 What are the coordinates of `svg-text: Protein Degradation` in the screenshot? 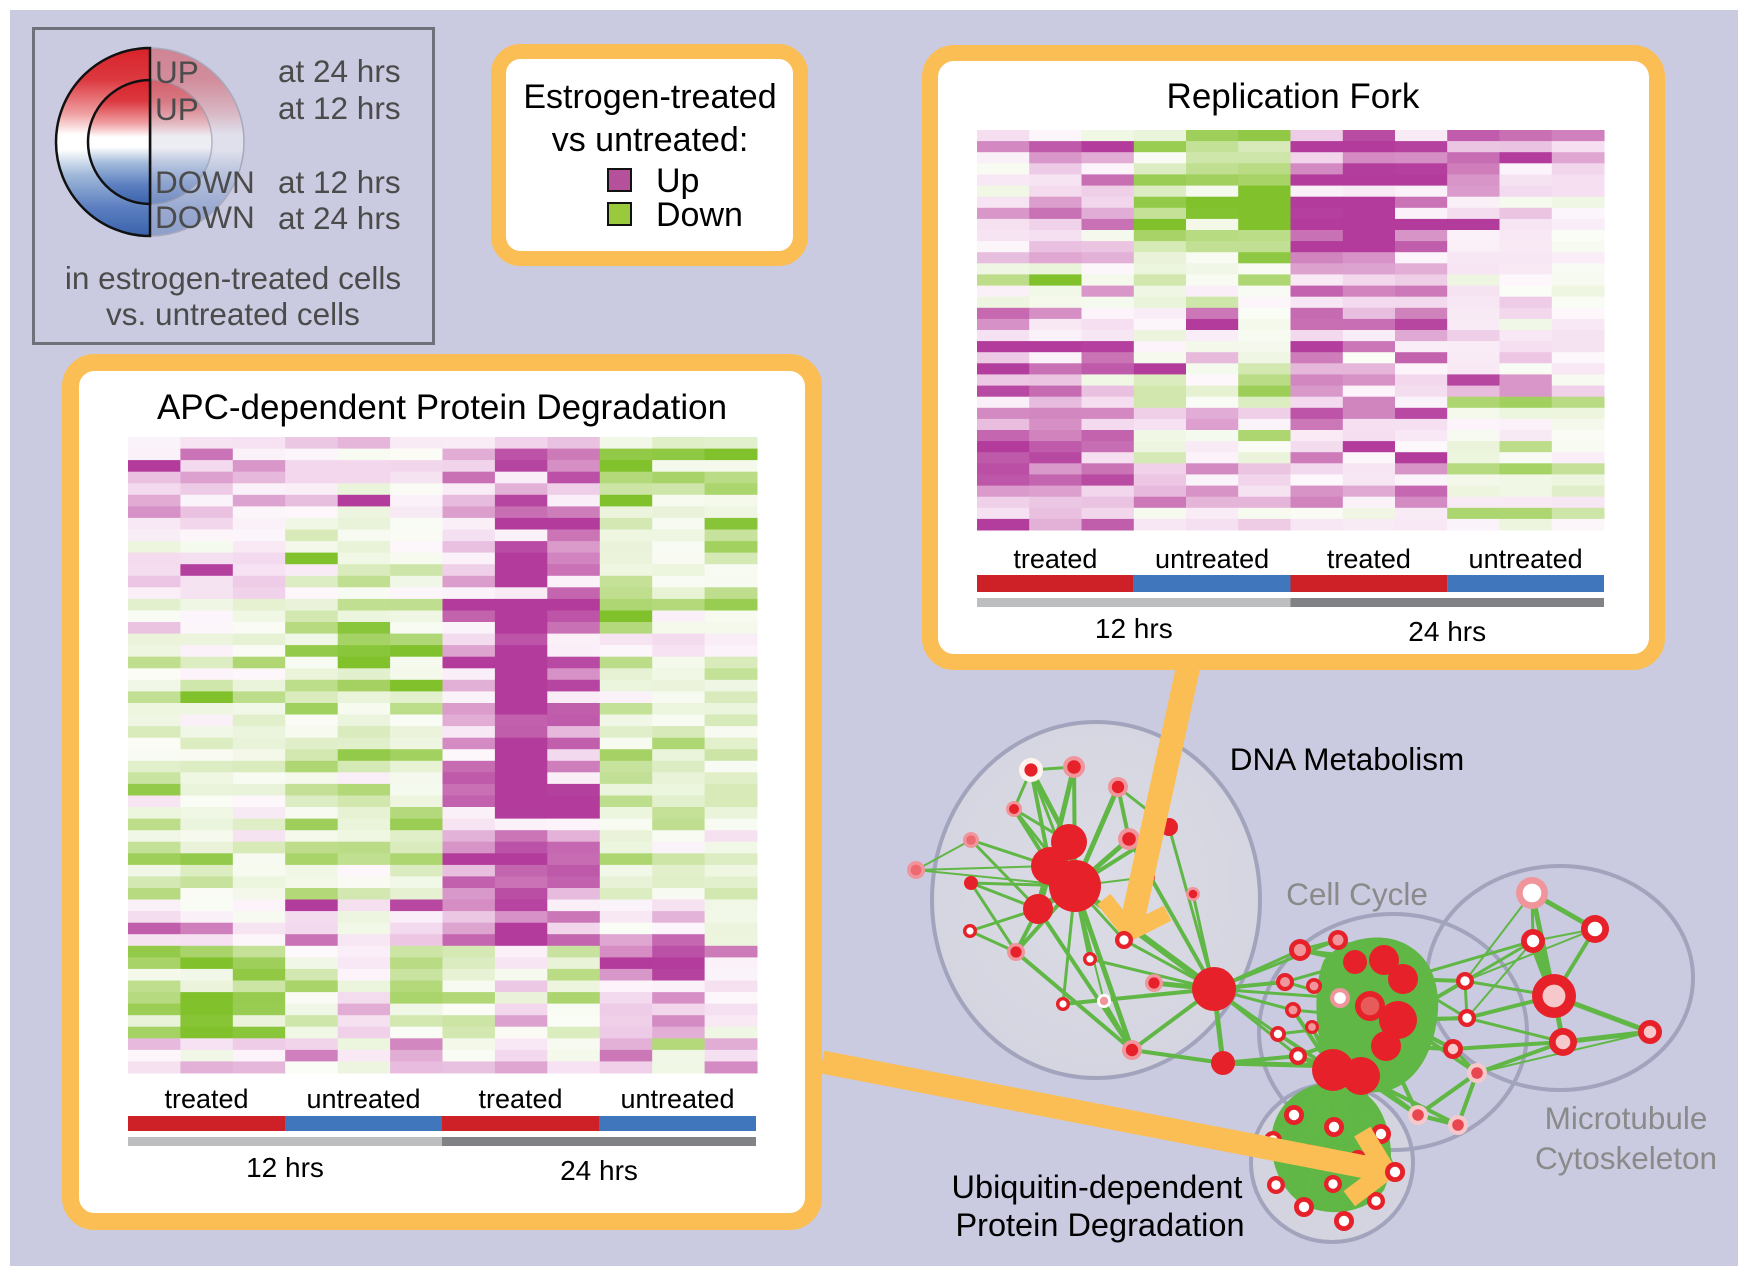 It's located at (1099, 1225).